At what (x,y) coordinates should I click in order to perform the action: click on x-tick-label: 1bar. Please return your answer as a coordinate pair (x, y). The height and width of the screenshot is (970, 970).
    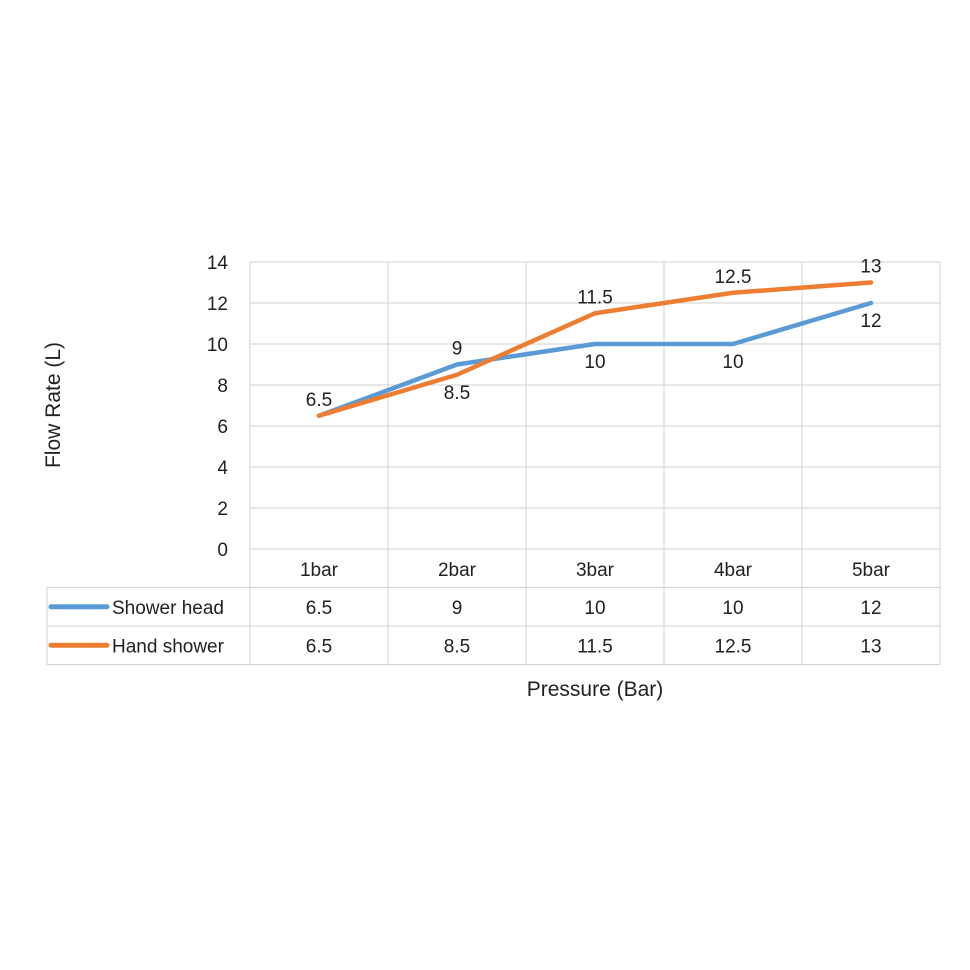
    Looking at the image, I should click on (319, 570).